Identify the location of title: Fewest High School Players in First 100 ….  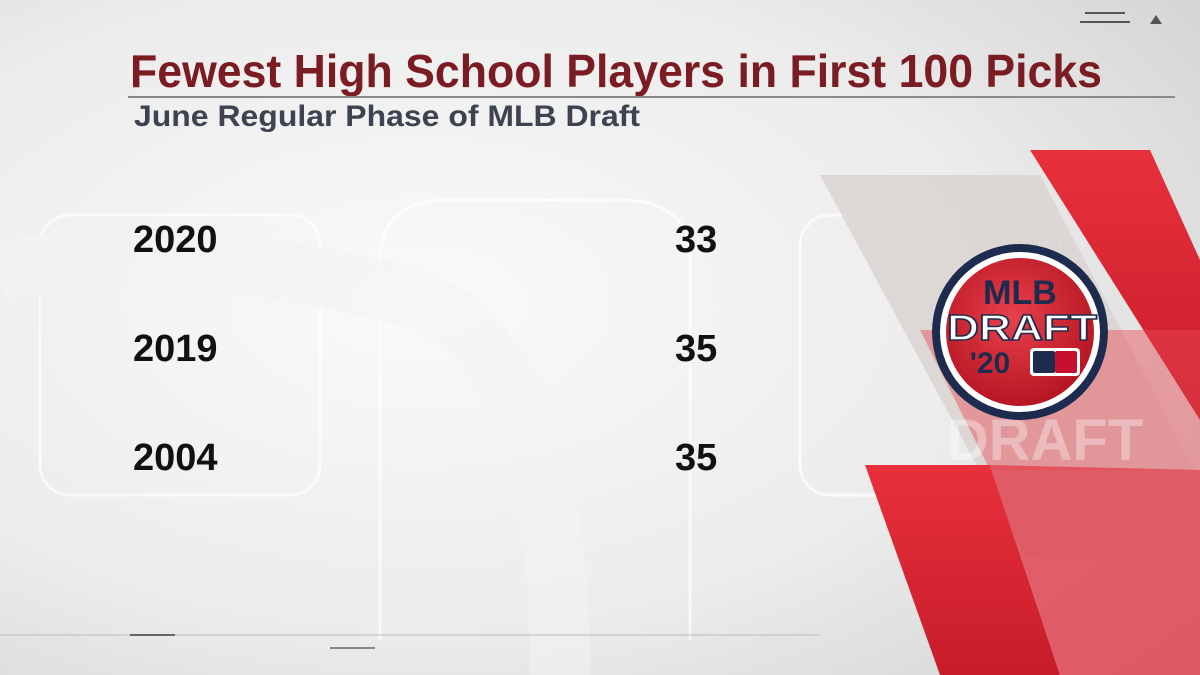
(616, 71).